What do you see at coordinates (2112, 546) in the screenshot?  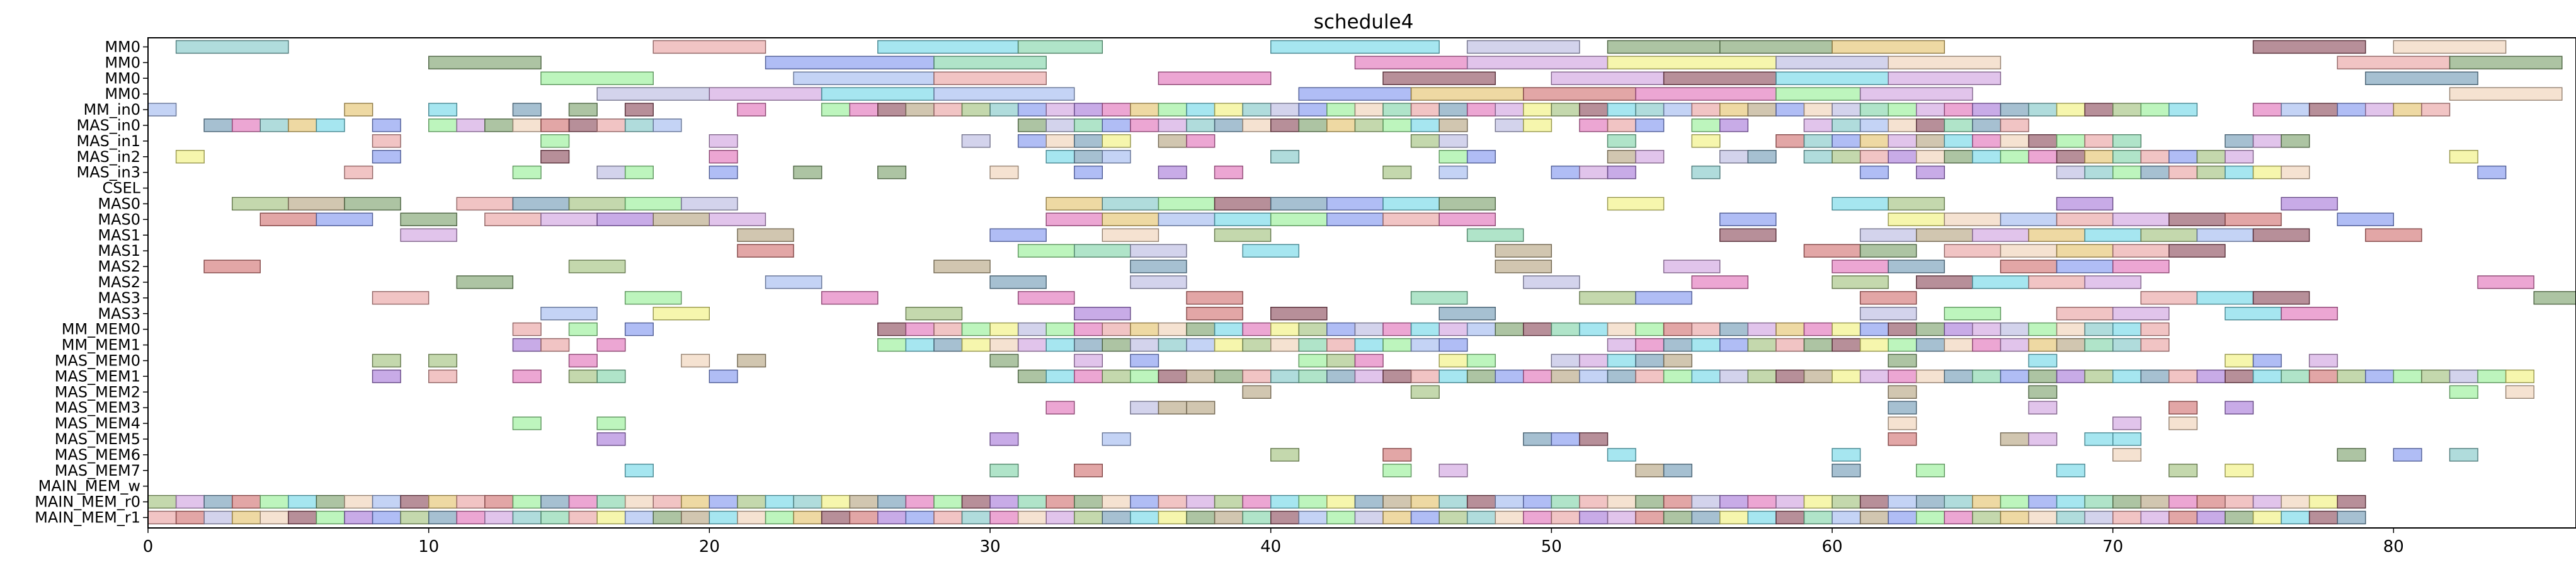 I see `x-tick-label: 70` at bounding box center [2112, 546].